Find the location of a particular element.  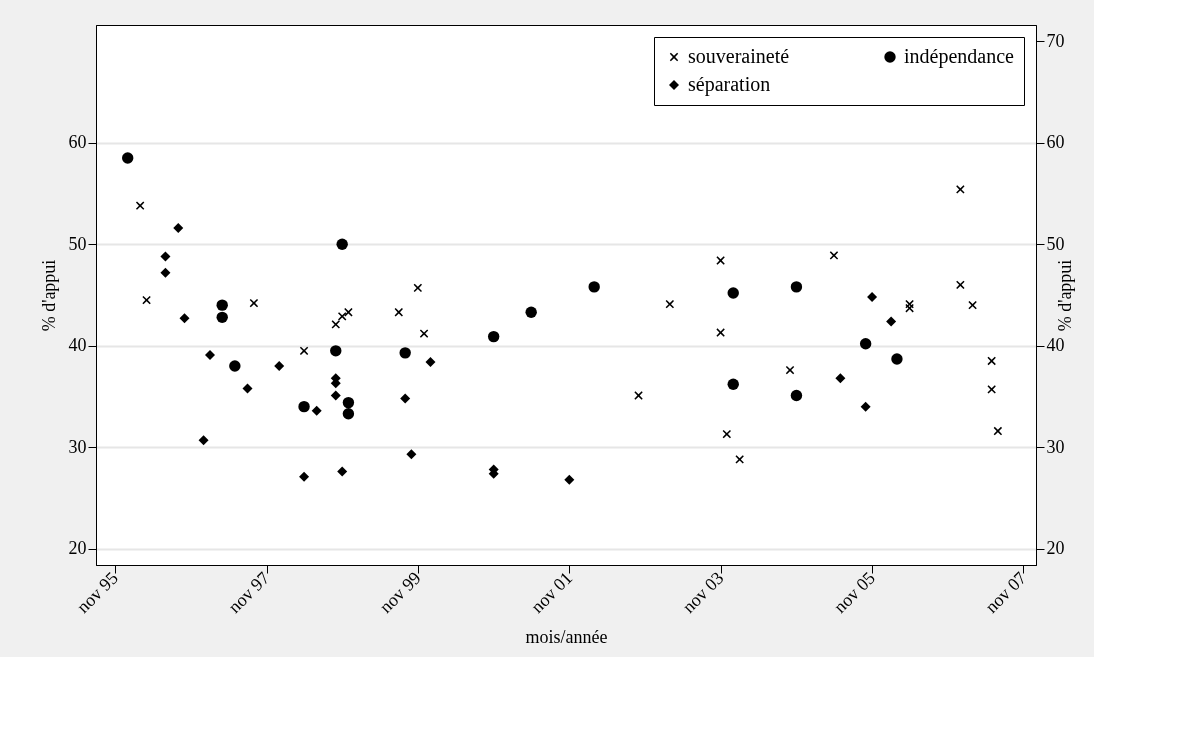

legend-label: indépendance is located at coordinates (959, 56).